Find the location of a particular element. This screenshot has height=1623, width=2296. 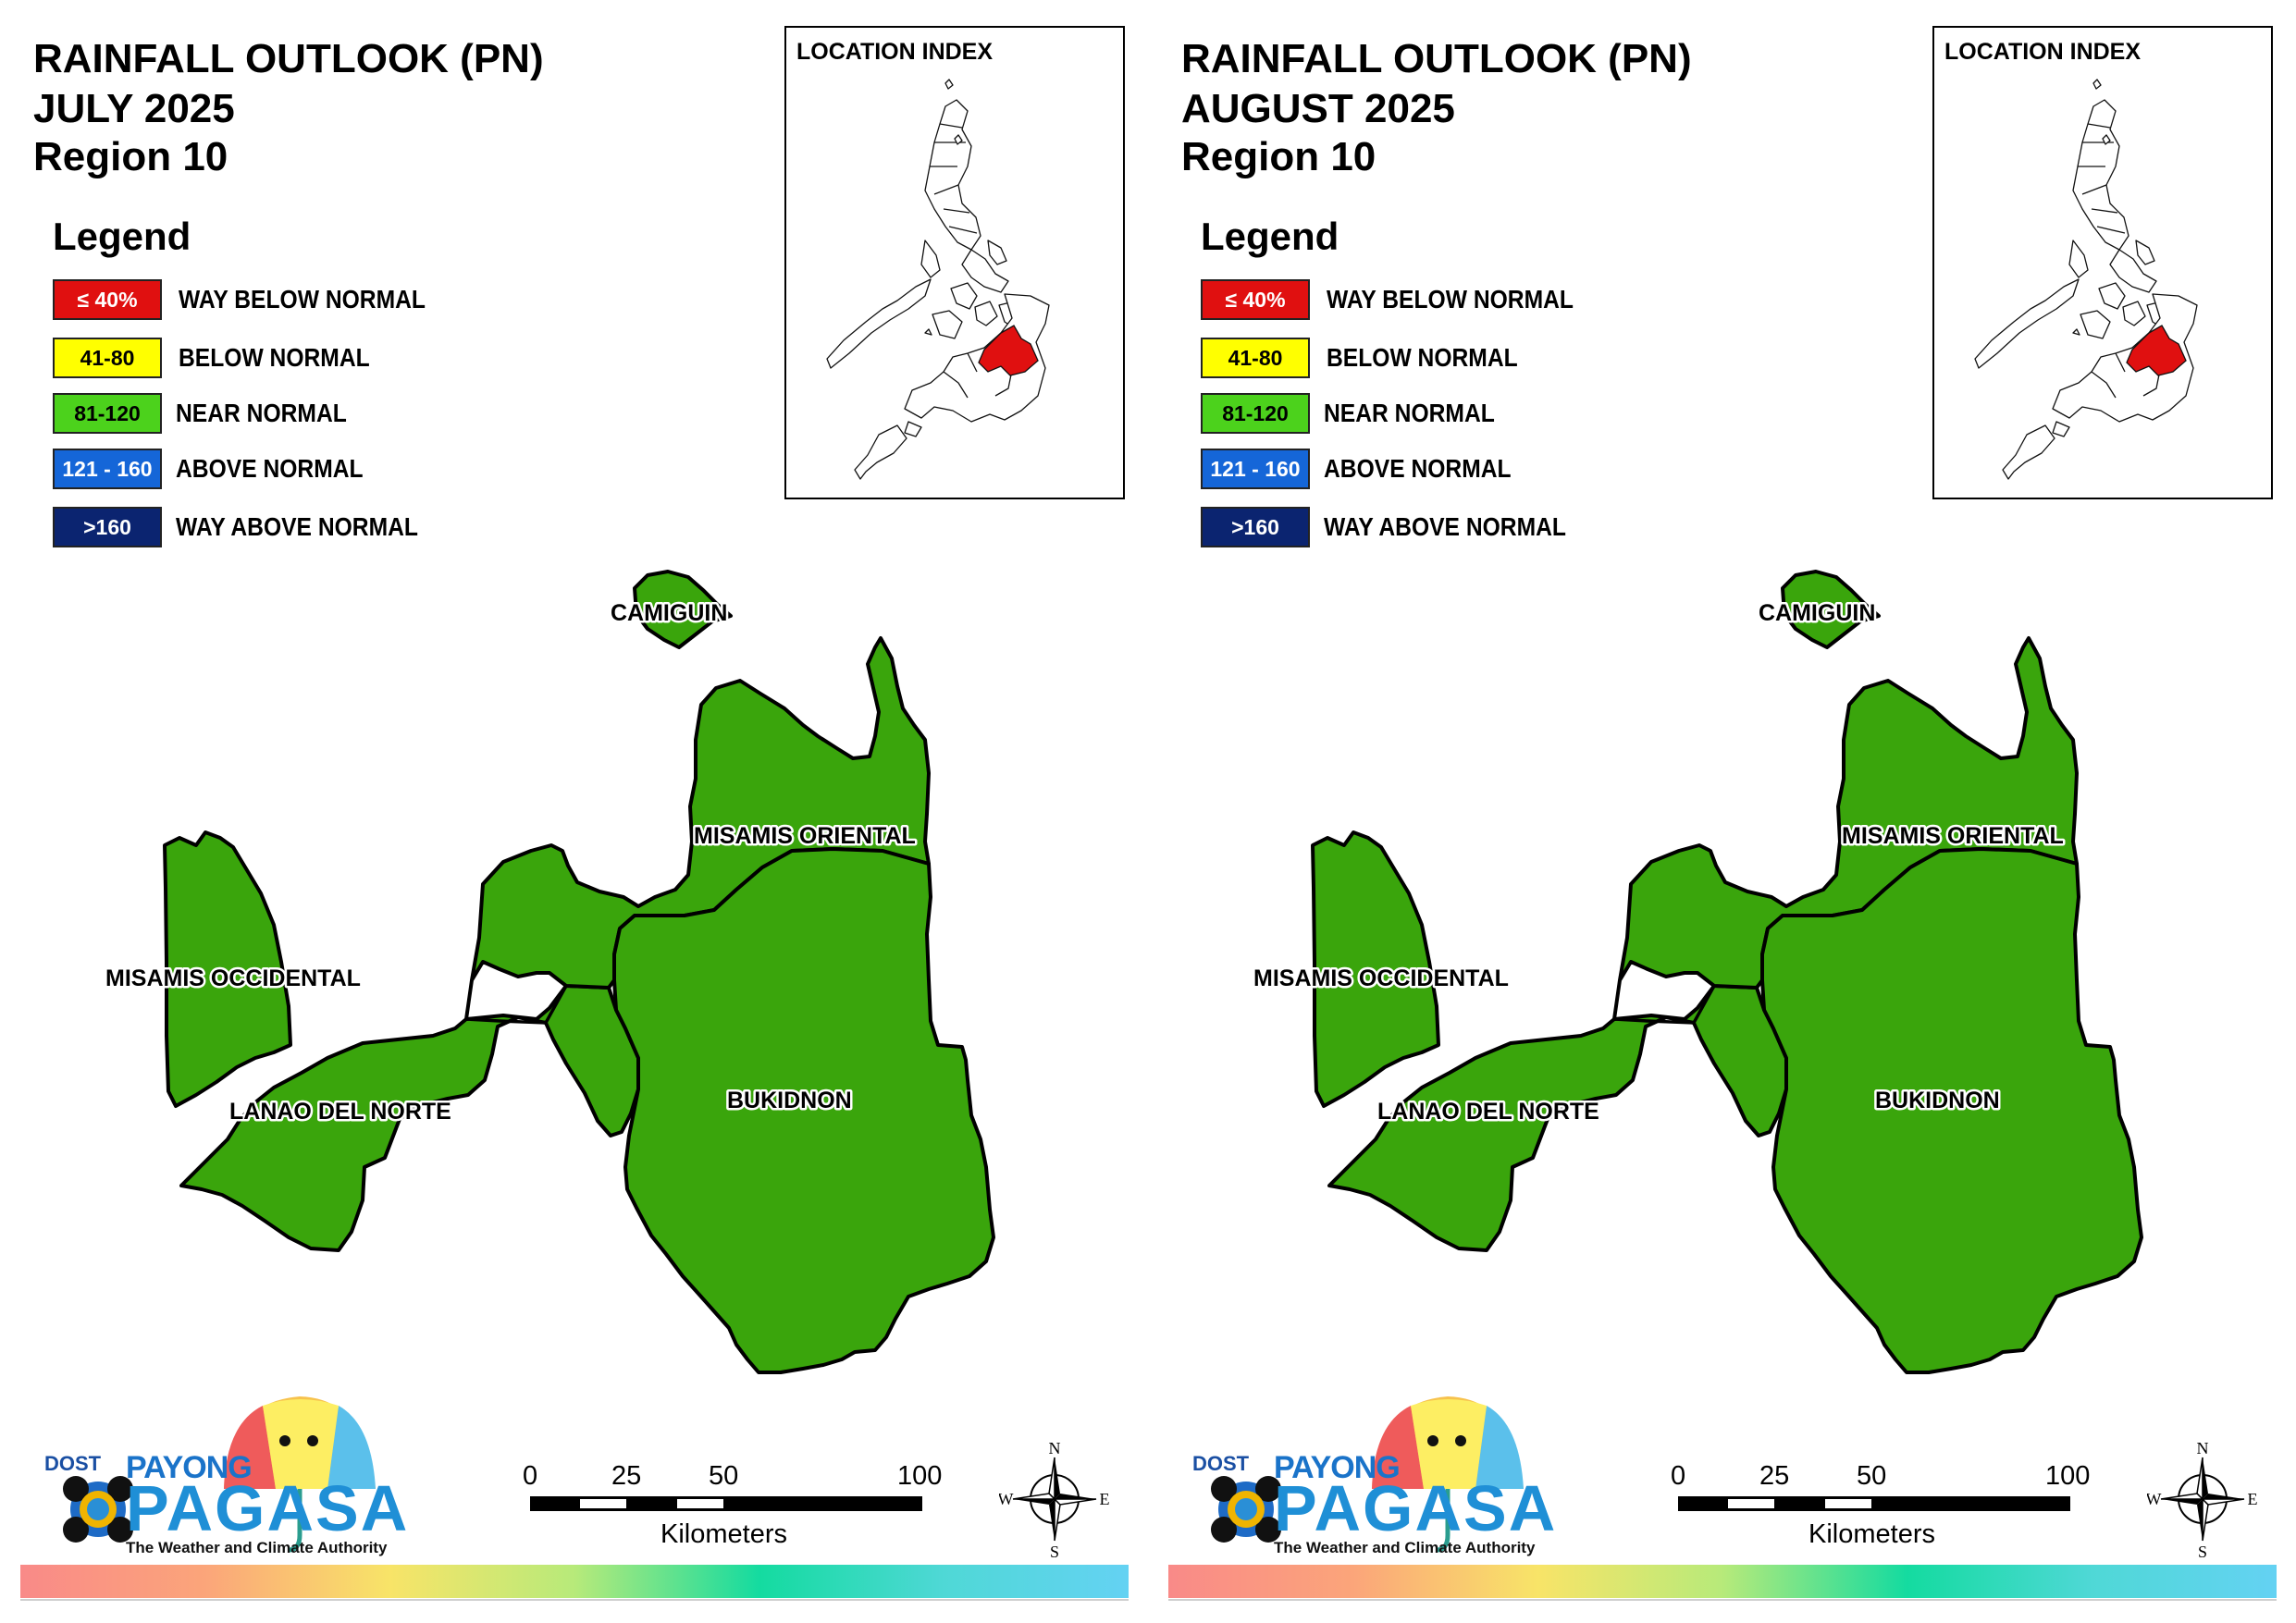

map-period: JULY 2025 is located at coordinates (134, 108).